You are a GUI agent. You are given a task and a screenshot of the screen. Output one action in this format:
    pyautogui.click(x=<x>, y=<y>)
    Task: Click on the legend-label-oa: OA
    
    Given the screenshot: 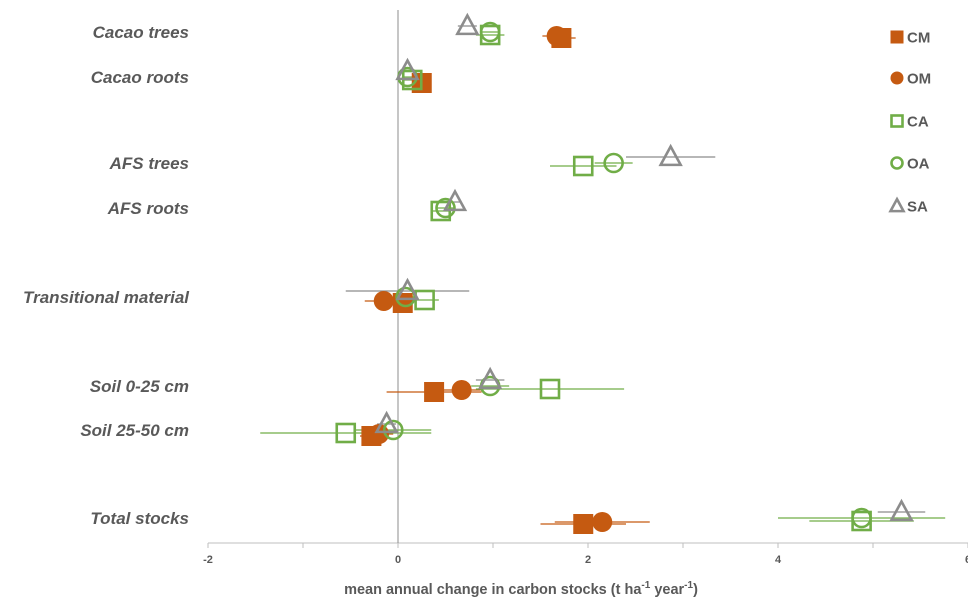 What is the action you would take?
    pyautogui.click(x=918, y=164)
    